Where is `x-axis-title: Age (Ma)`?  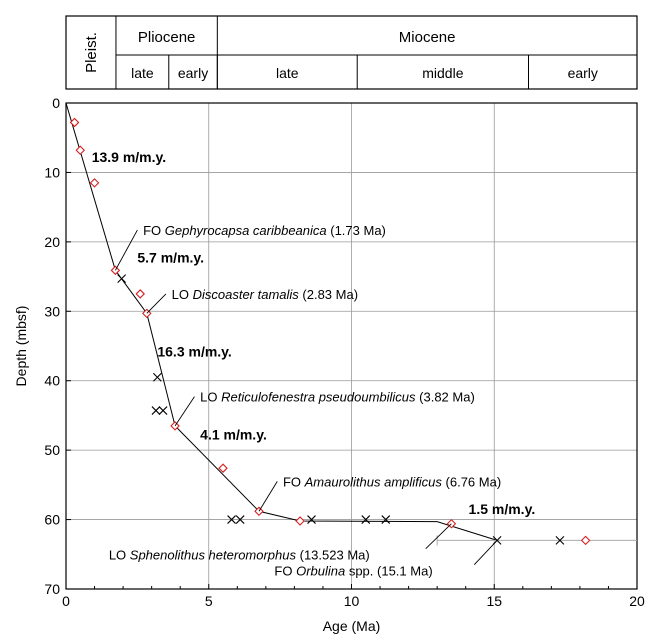 x-axis-title: Age (Ma) is located at coordinates (352, 626).